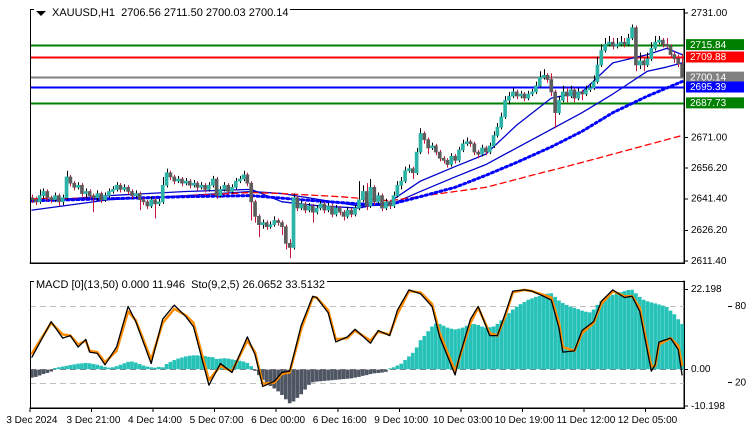  What do you see at coordinates (463, 420) in the screenshot?
I see `x-tick-label: 10 Dec 03:00` at bounding box center [463, 420].